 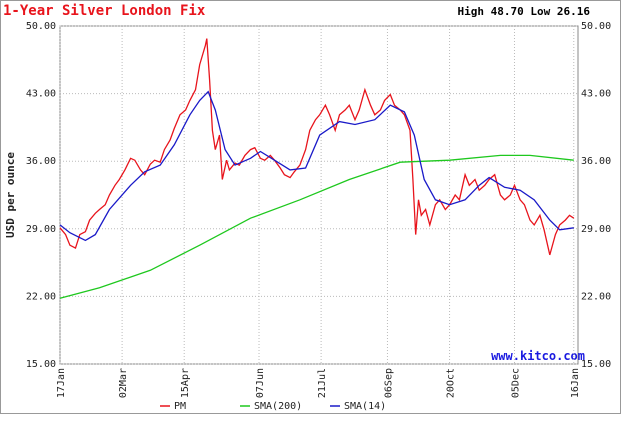 What do you see at coordinates (388, 383) in the screenshot?
I see `x-tick-label: 06Sep` at bounding box center [388, 383].